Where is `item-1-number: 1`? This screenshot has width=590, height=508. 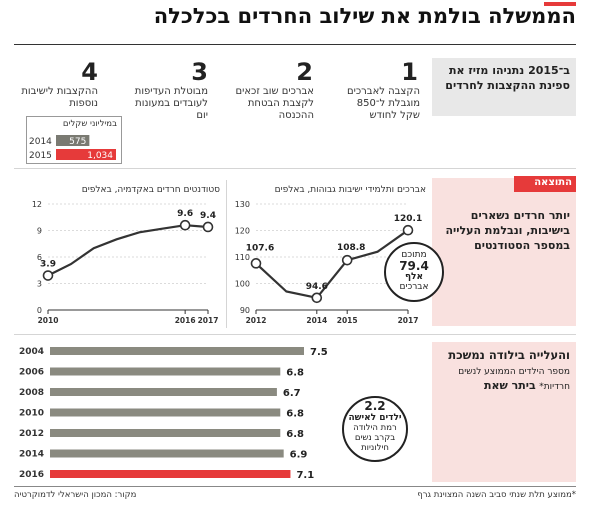 item-1-number: 1 is located at coordinates (409, 72).